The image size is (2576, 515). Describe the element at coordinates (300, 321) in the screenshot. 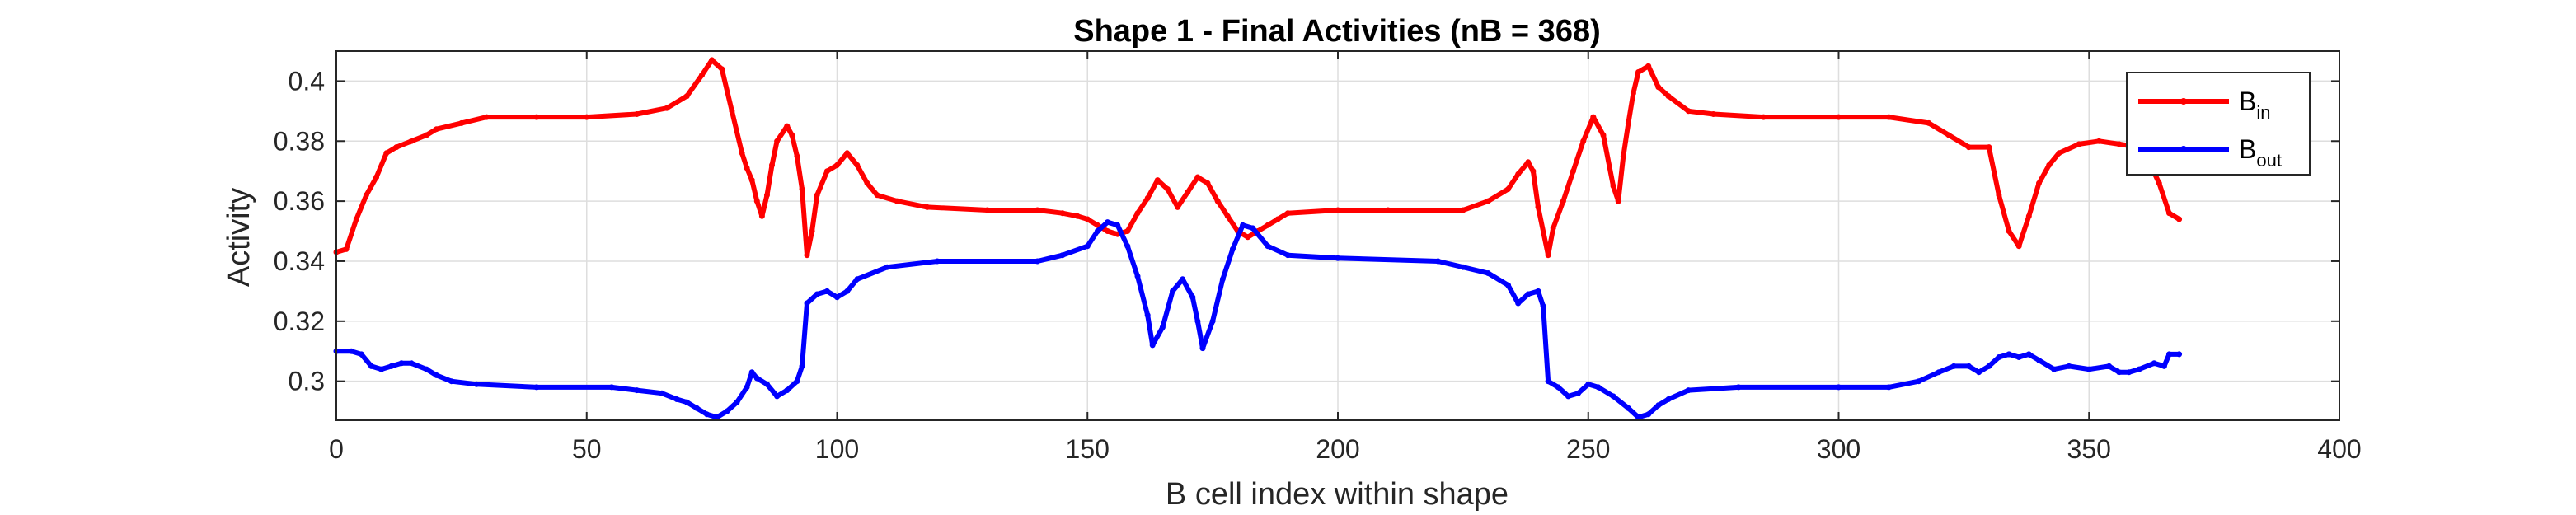

I see `y-tick-label: 0.32` at that location.